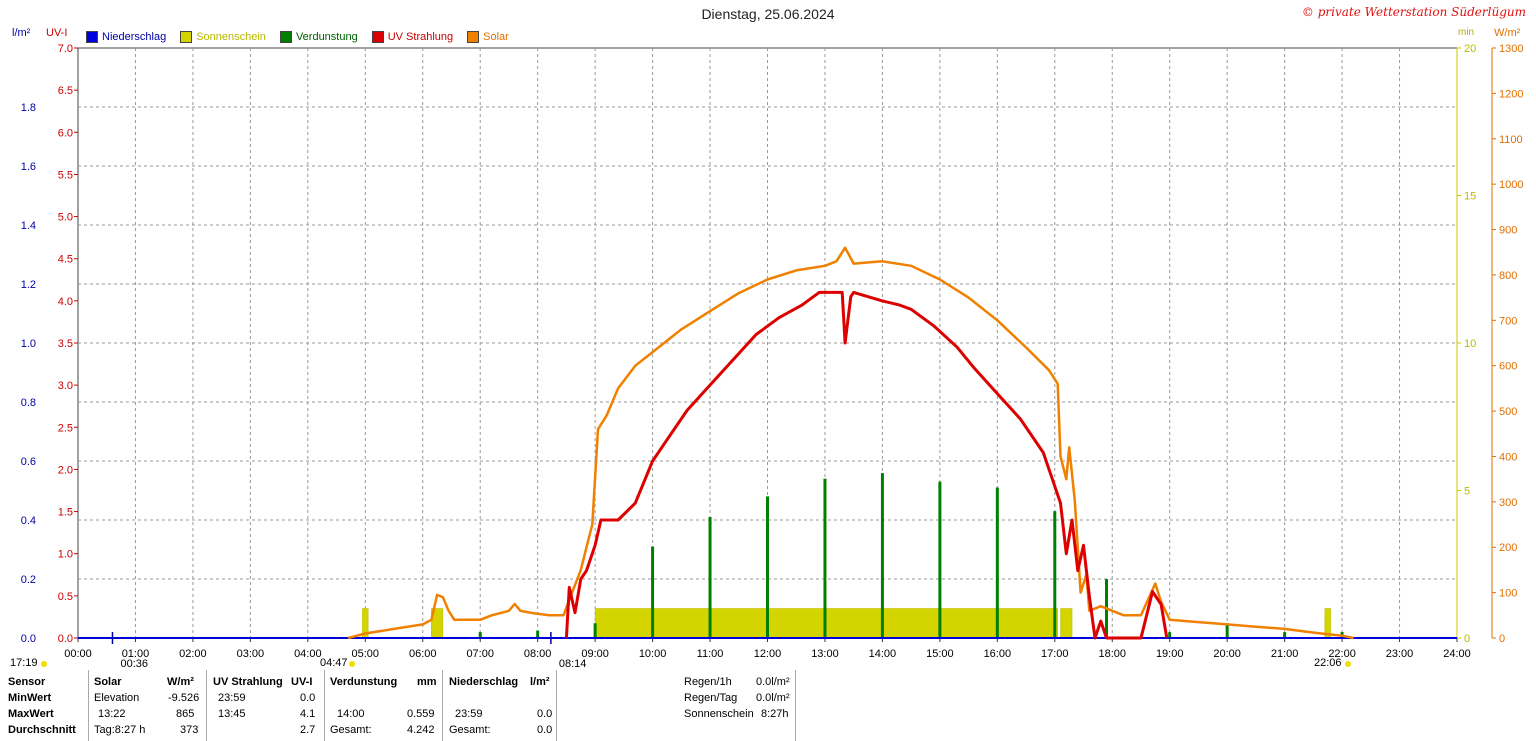  Describe the element at coordinates (65, 639) in the screenshot. I see `uv-tick-label: 0.0` at that location.